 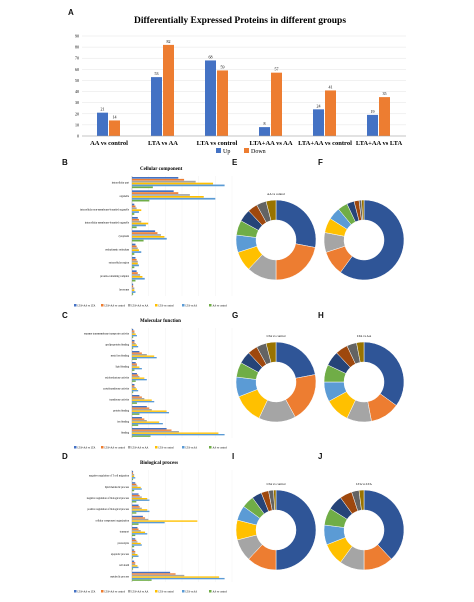 I want to click on bar-value-label: 21, so click(x=103, y=109).